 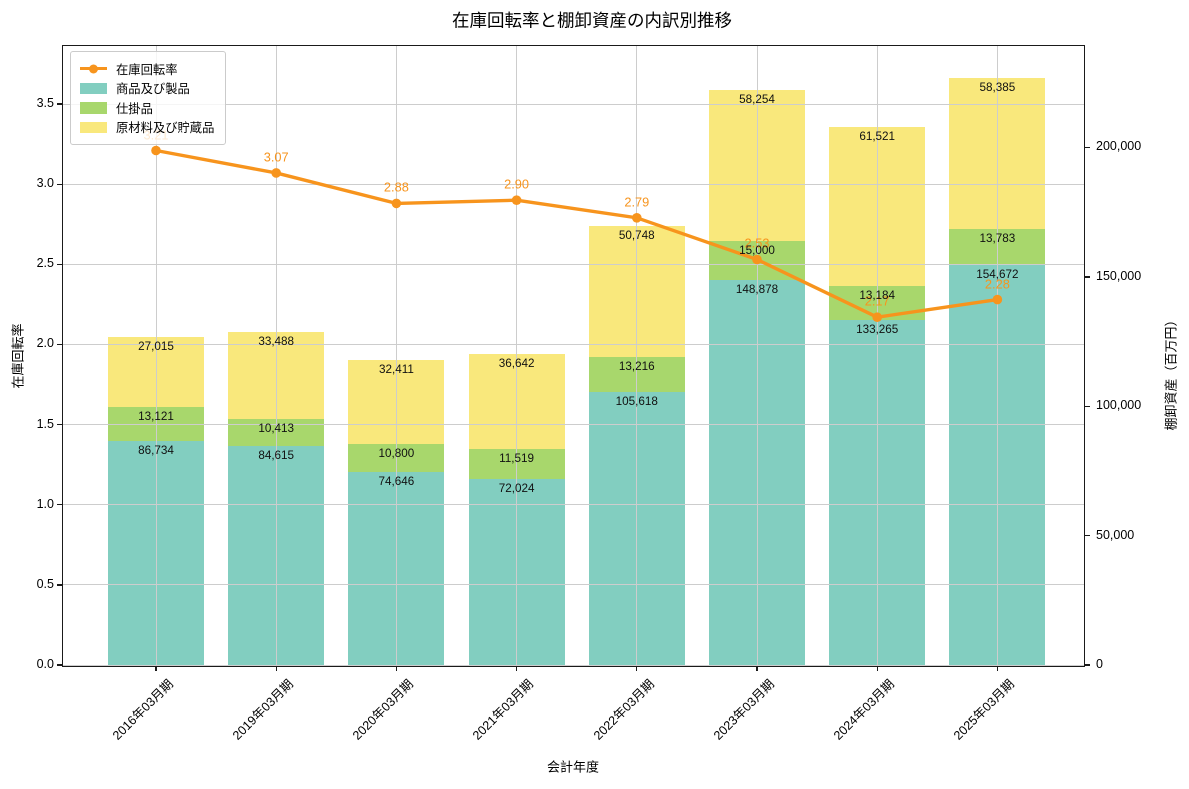 What do you see at coordinates (93, 69) in the screenshot?
I see `legend-line-symbol` at bounding box center [93, 69].